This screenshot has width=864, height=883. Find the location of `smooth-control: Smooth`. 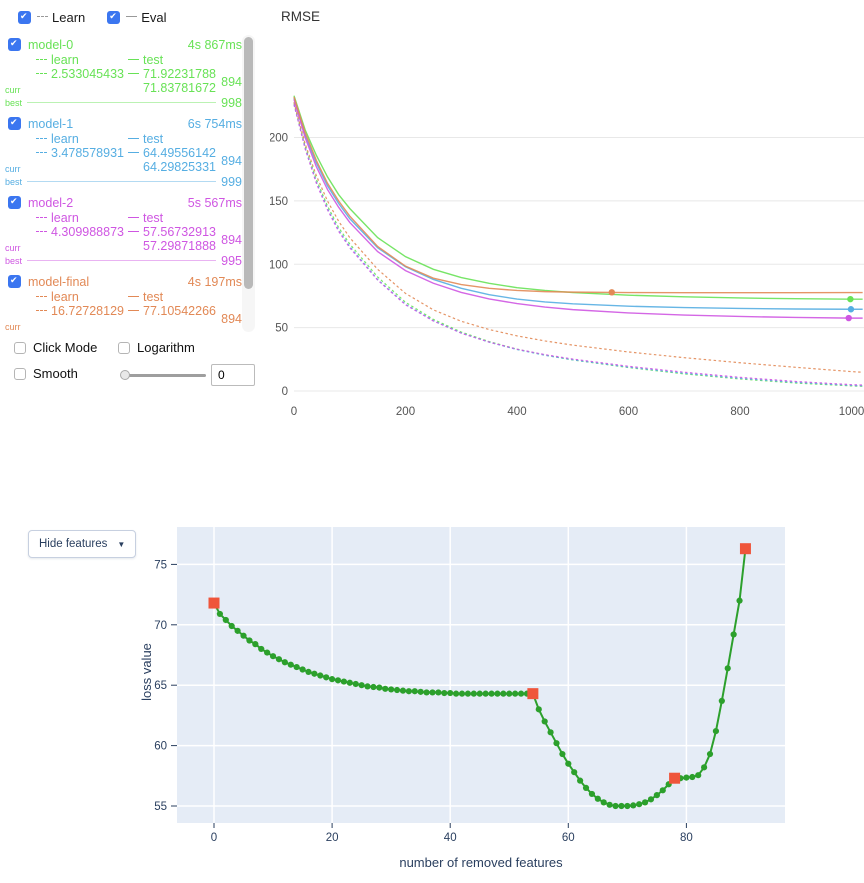

smooth-control: Smooth is located at coordinates (46, 373).